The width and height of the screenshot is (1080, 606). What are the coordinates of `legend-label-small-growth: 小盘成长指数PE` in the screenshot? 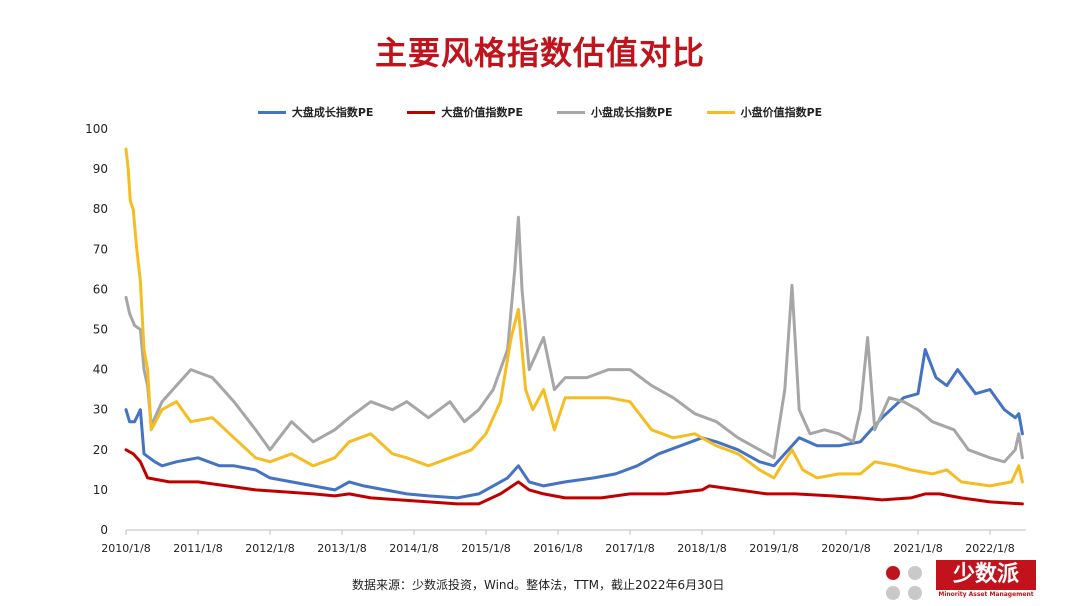 It's located at (632, 112).